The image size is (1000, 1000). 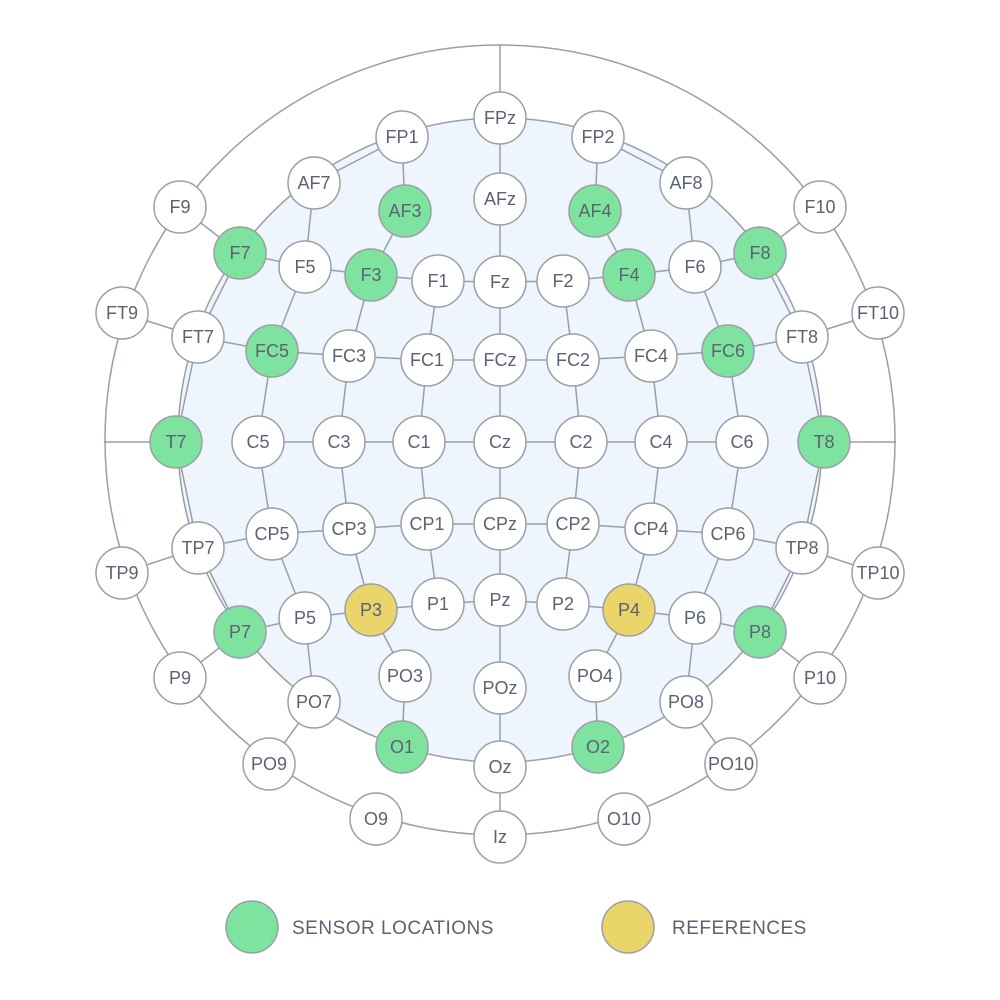 I want to click on electrode-f5: F5, so click(x=305, y=267).